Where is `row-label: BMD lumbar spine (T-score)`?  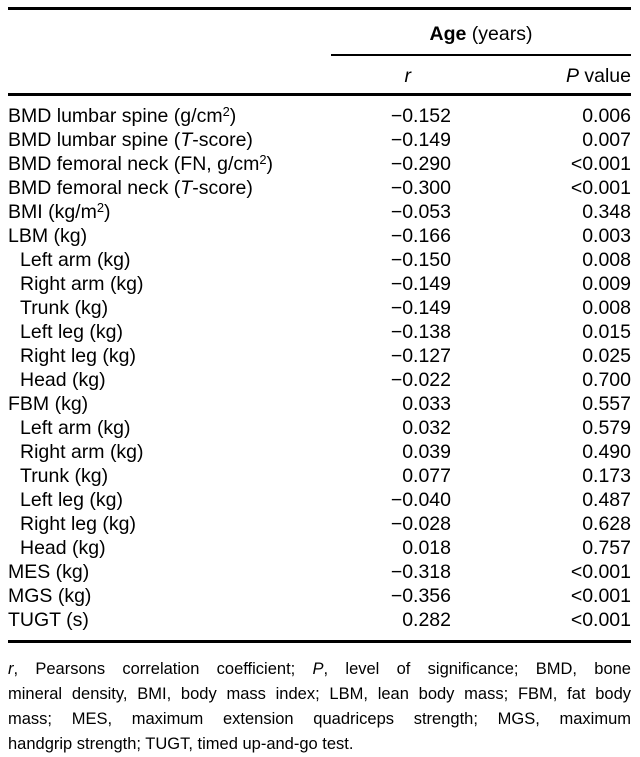
row-label: BMD lumbar spine (T-score) is located at coordinates (130, 140).